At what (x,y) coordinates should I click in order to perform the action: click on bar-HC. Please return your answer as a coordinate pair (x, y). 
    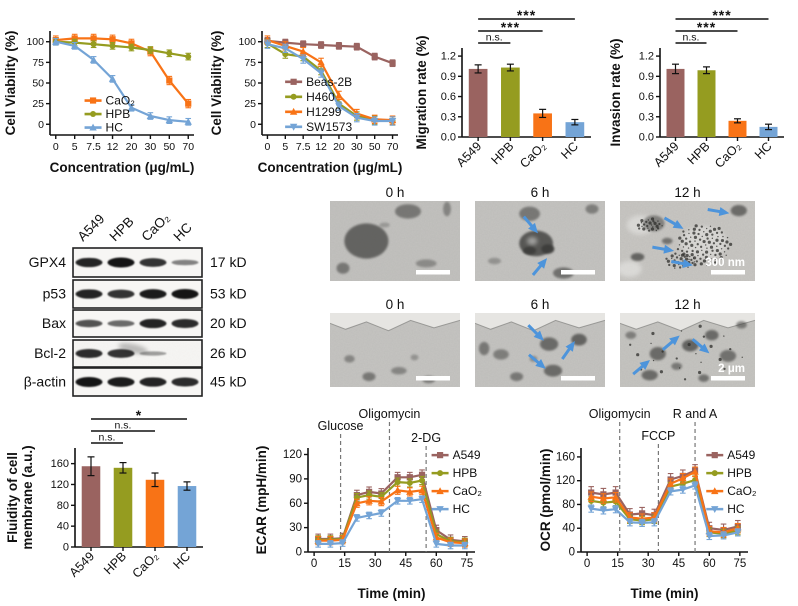
    Looking at the image, I should click on (575, 129).